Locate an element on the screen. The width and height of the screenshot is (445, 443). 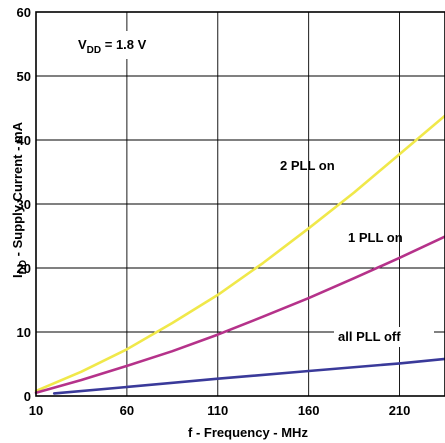
x-tick-label: 110 is located at coordinates (217, 410).